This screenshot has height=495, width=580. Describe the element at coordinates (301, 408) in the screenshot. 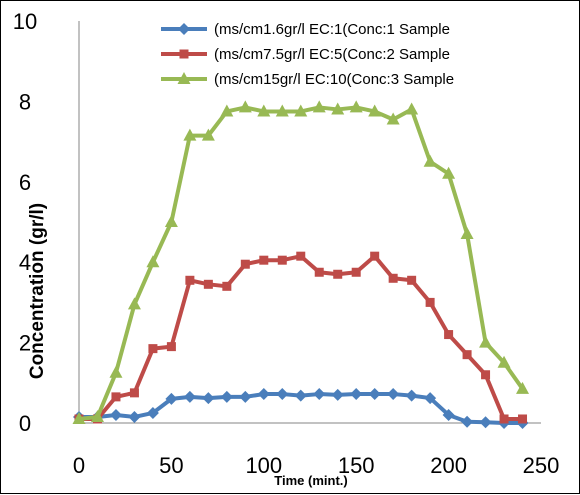

I see `series-group` at that location.